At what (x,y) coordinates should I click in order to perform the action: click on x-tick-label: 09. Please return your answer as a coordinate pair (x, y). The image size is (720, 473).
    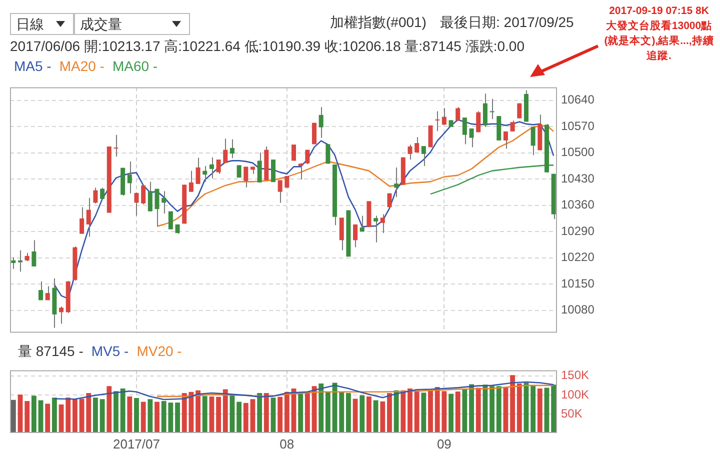
    Looking at the image, I should click on (444, 444).